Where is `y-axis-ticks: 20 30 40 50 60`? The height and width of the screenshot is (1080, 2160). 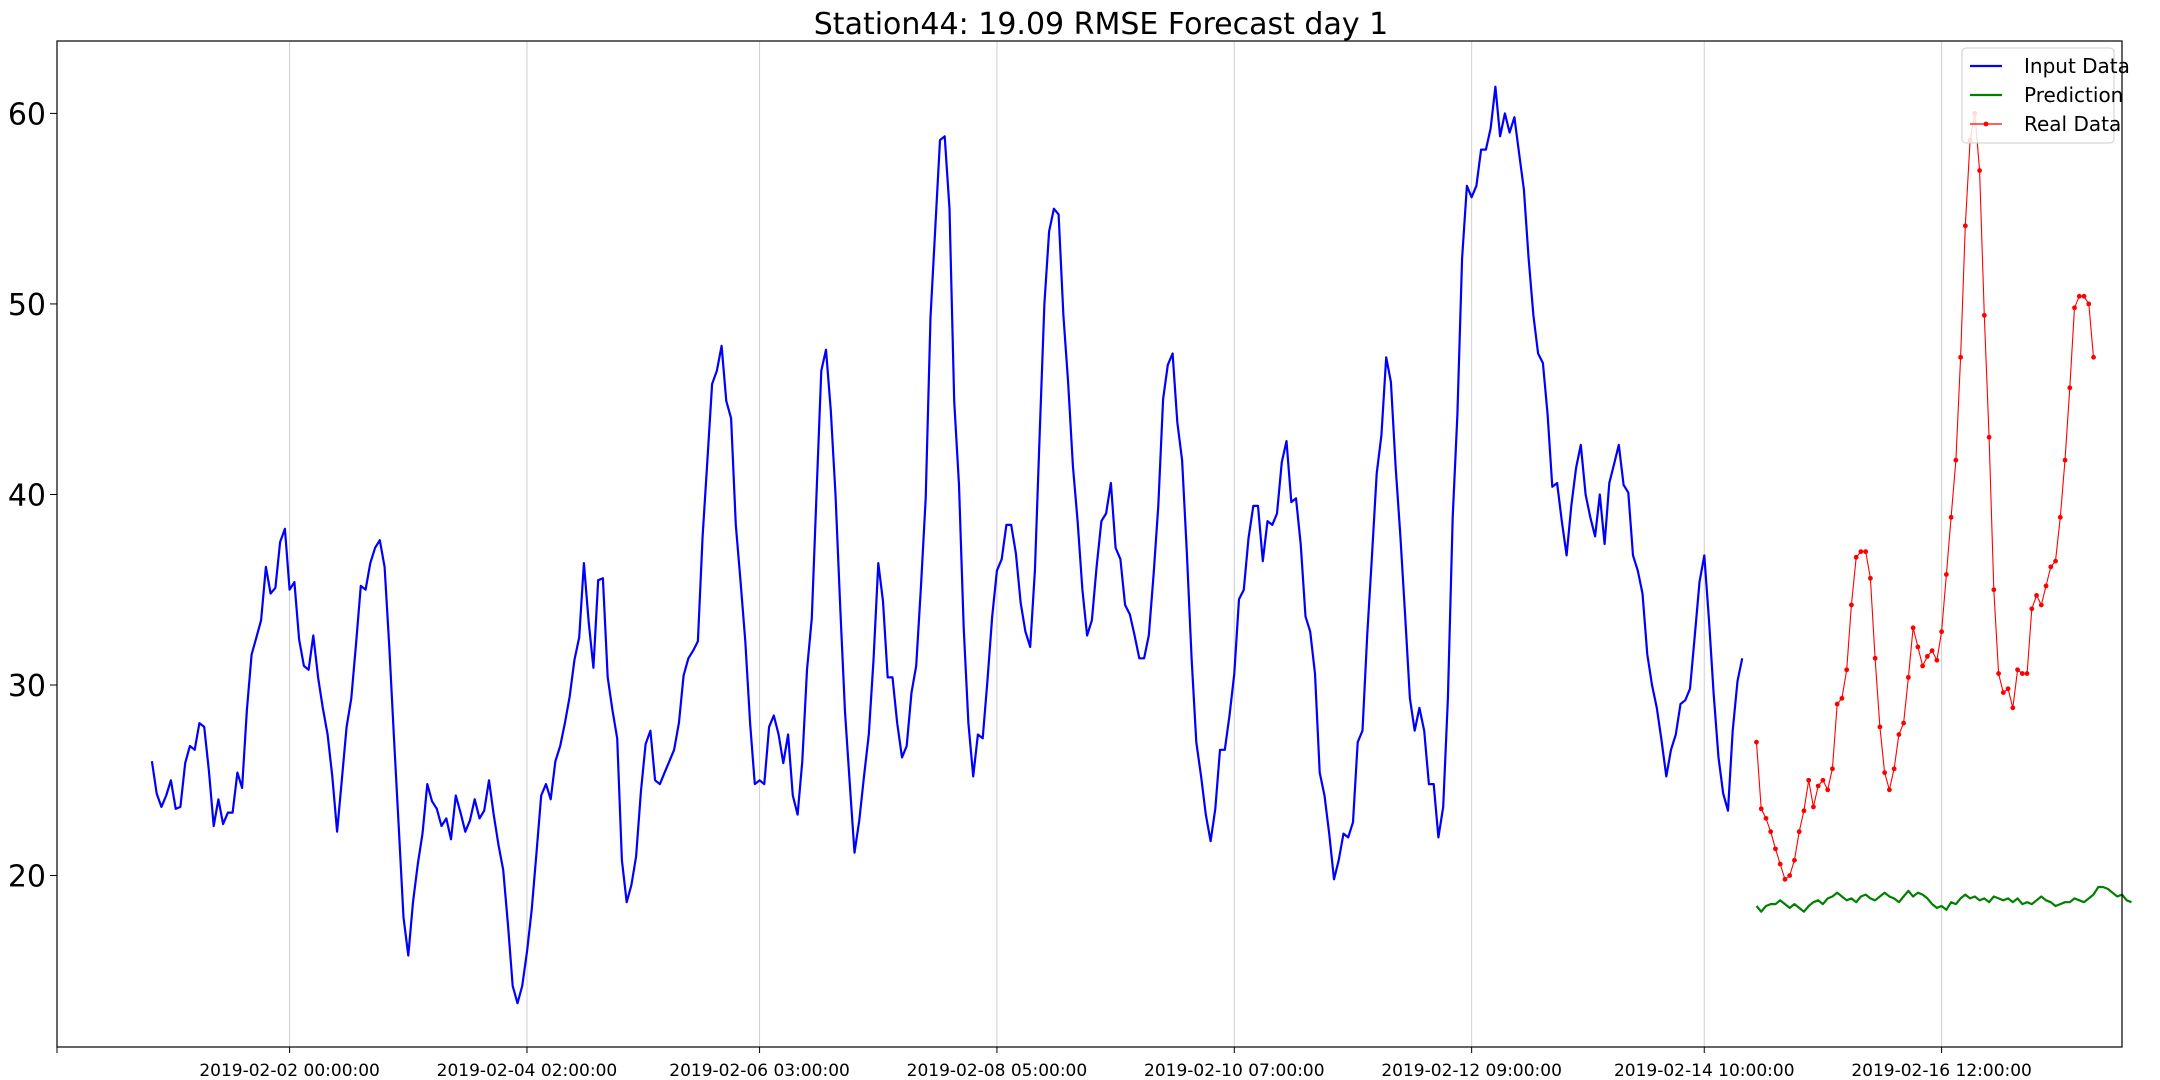 y-axis-ticks: 20 30 40 50 60 is located at coordinates (32, 496).